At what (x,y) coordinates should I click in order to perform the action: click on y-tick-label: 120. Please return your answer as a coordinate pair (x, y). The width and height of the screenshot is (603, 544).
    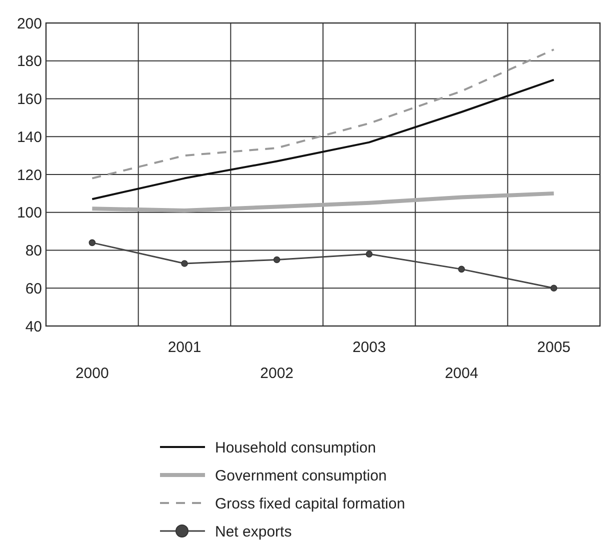
    Looking at the image, I should click on (29, 175).